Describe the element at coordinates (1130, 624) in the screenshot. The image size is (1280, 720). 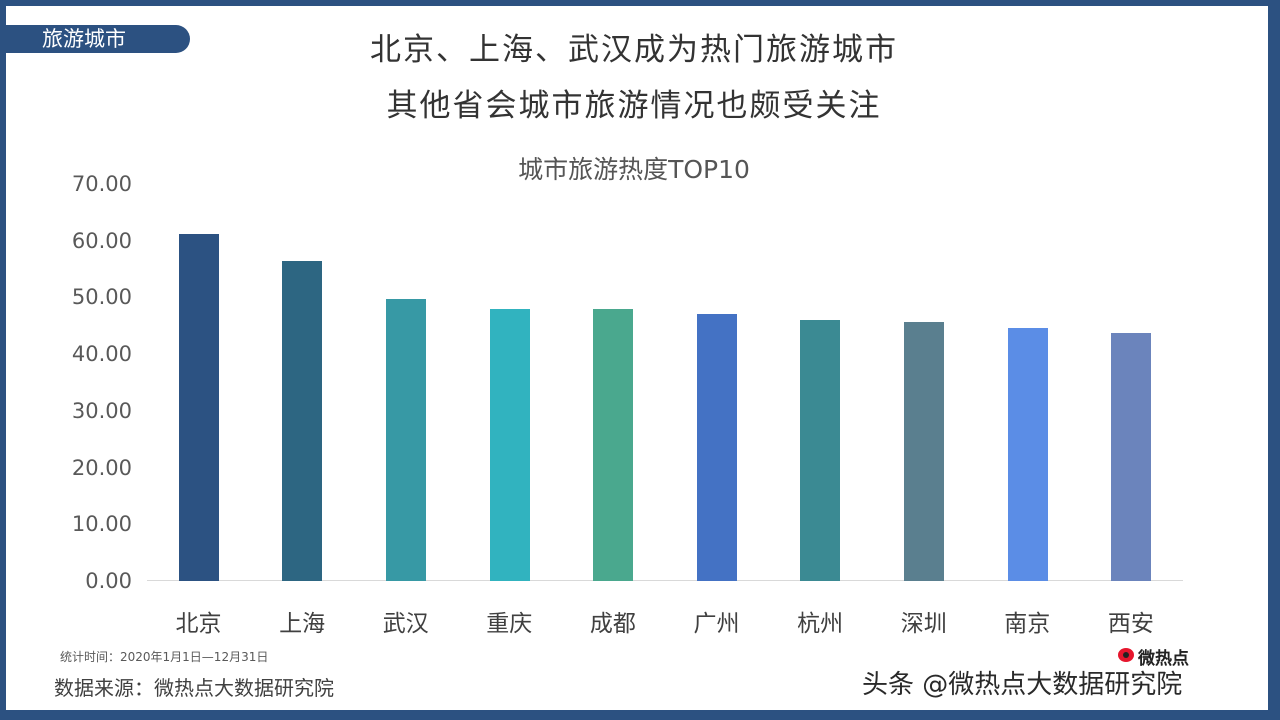
I see `x-tick-label: 西安` at that location.